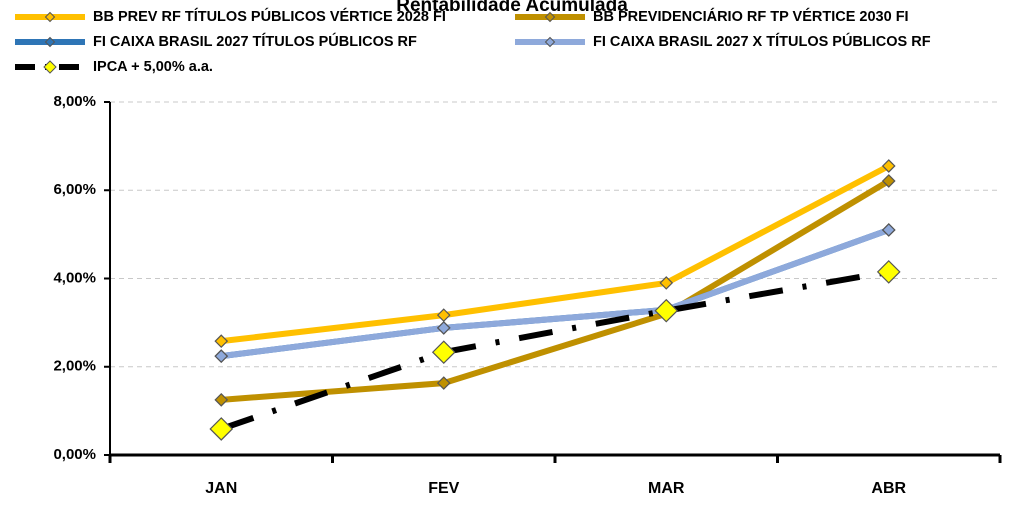 This screenshot has width=1018, height=505. I want to click on y-tick-label: 6,00%, so click(74, 189).